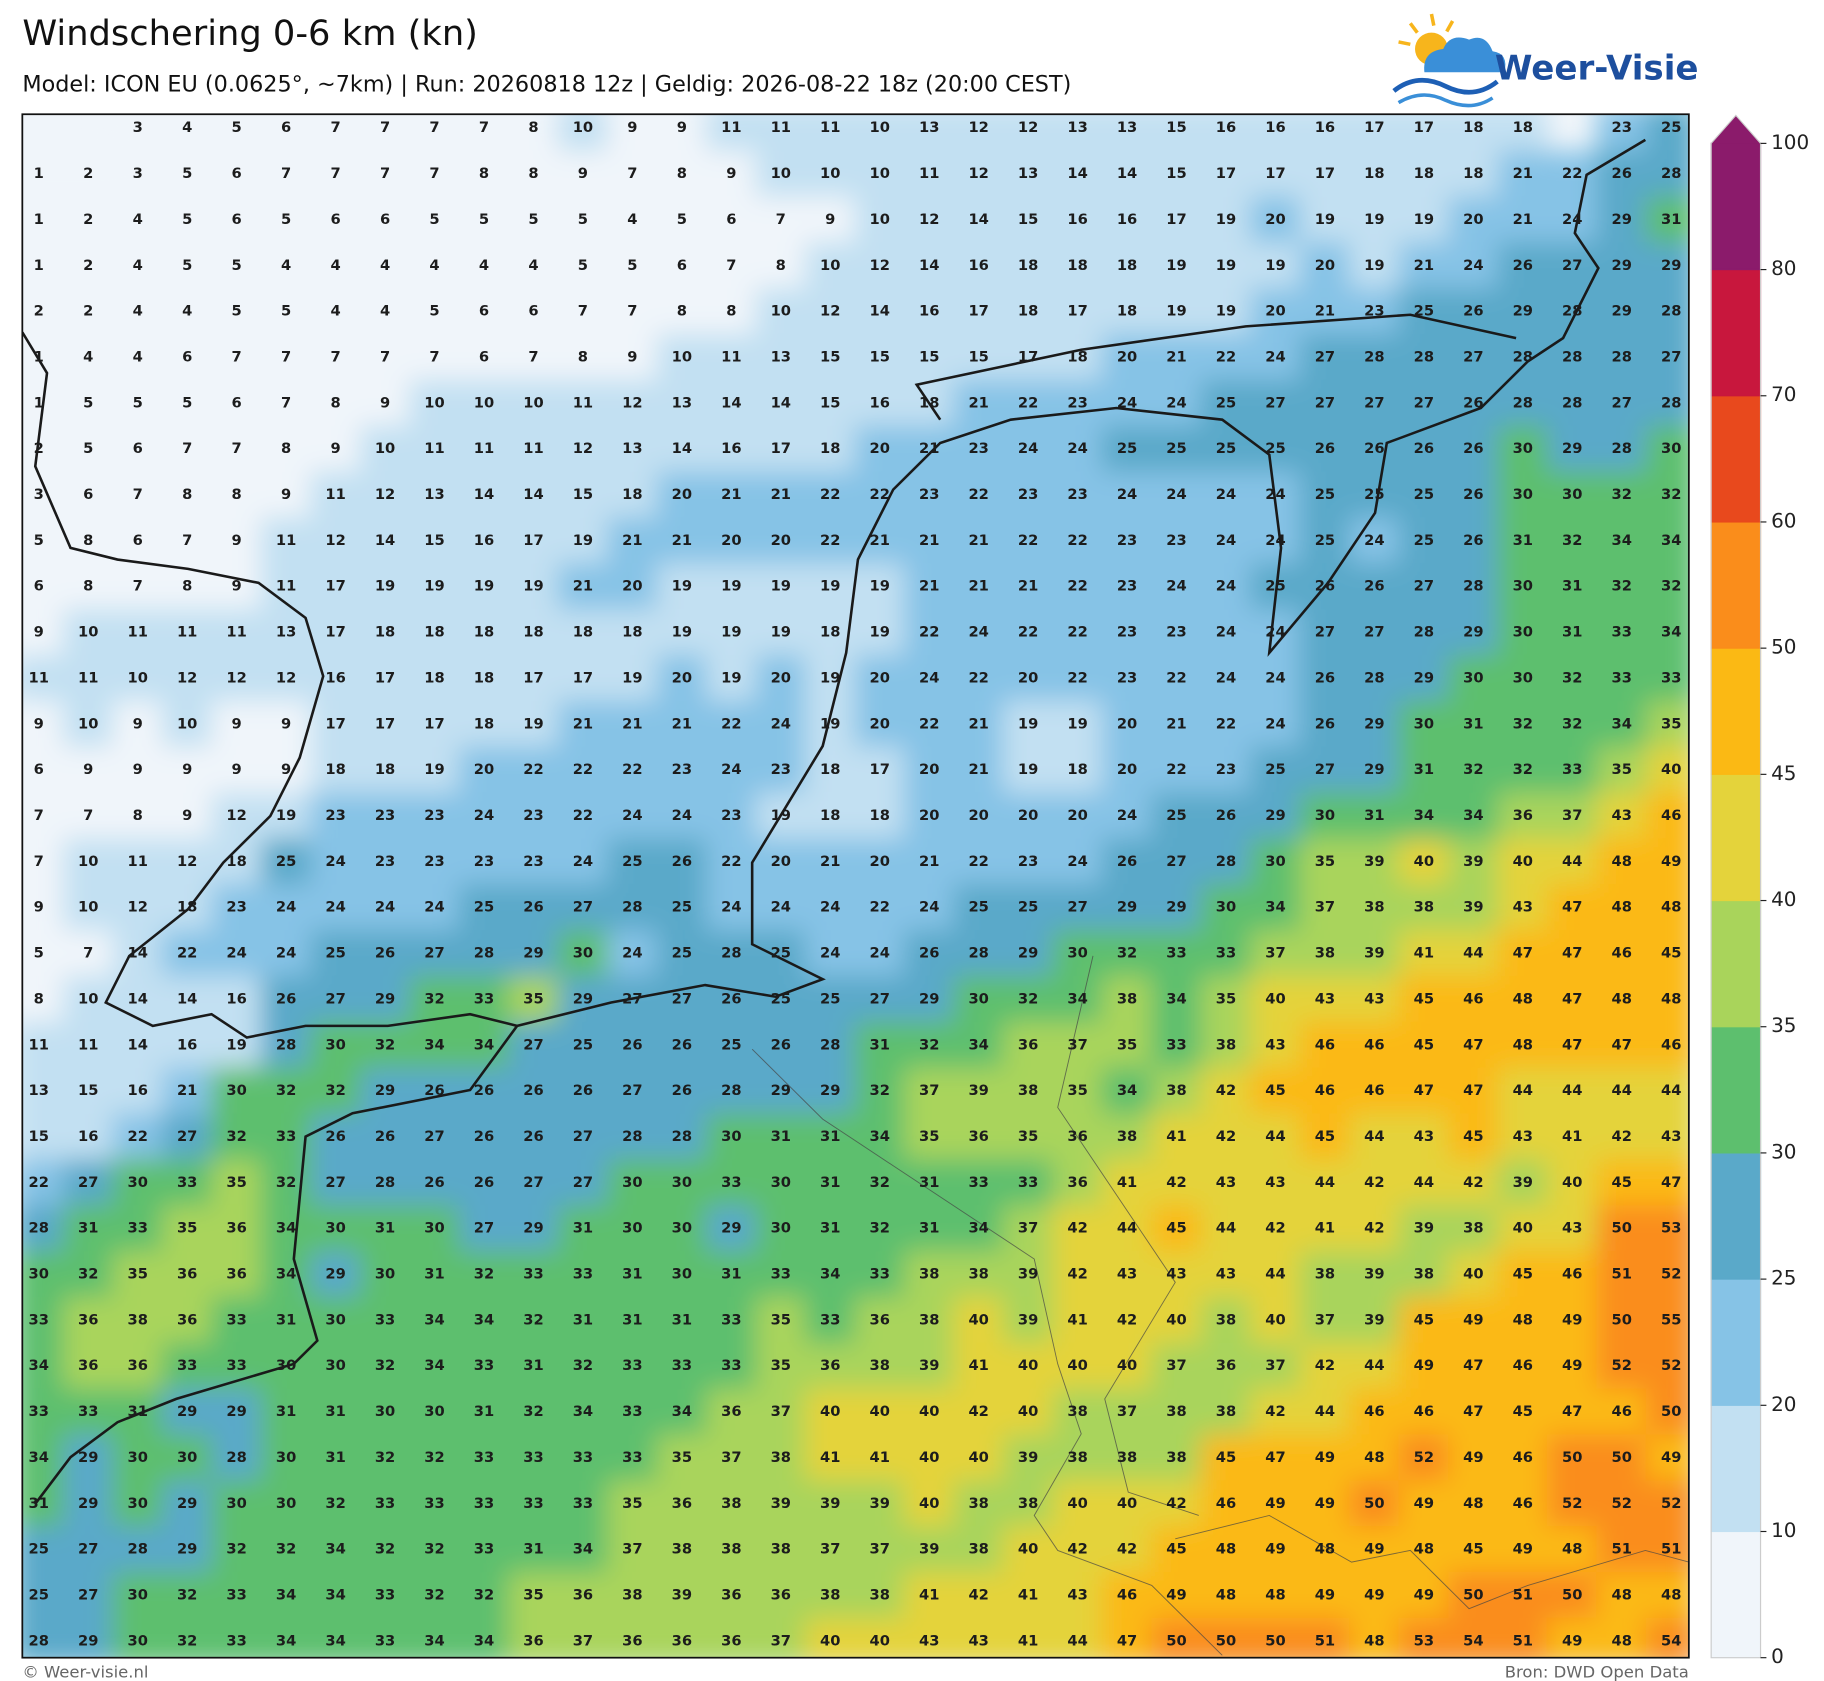 Image resolution: width=1824 pixels, height=1681 pixels. Describe the element at coordinates (187, 127) in the screenshot. I see `shear-value: 4` at that location.